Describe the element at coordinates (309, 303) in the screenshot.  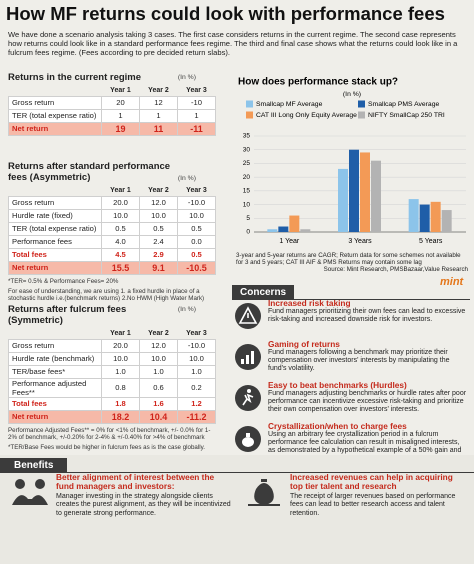
I see `concern-title: Increased risk taking` at that location.